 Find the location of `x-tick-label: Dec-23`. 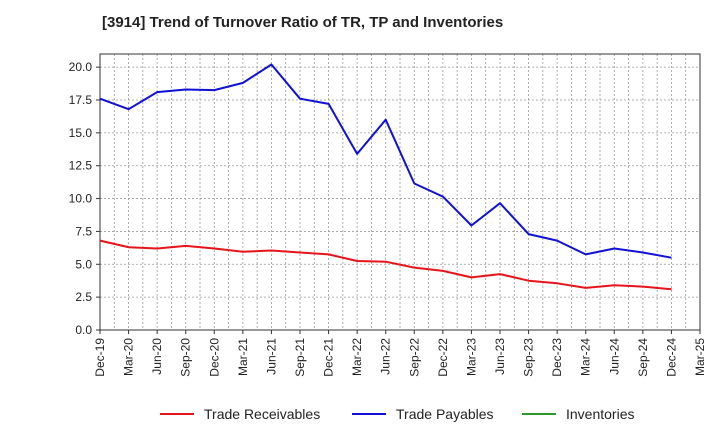

x-tick-label: Dec-23 is located at coordinates (557, 357).